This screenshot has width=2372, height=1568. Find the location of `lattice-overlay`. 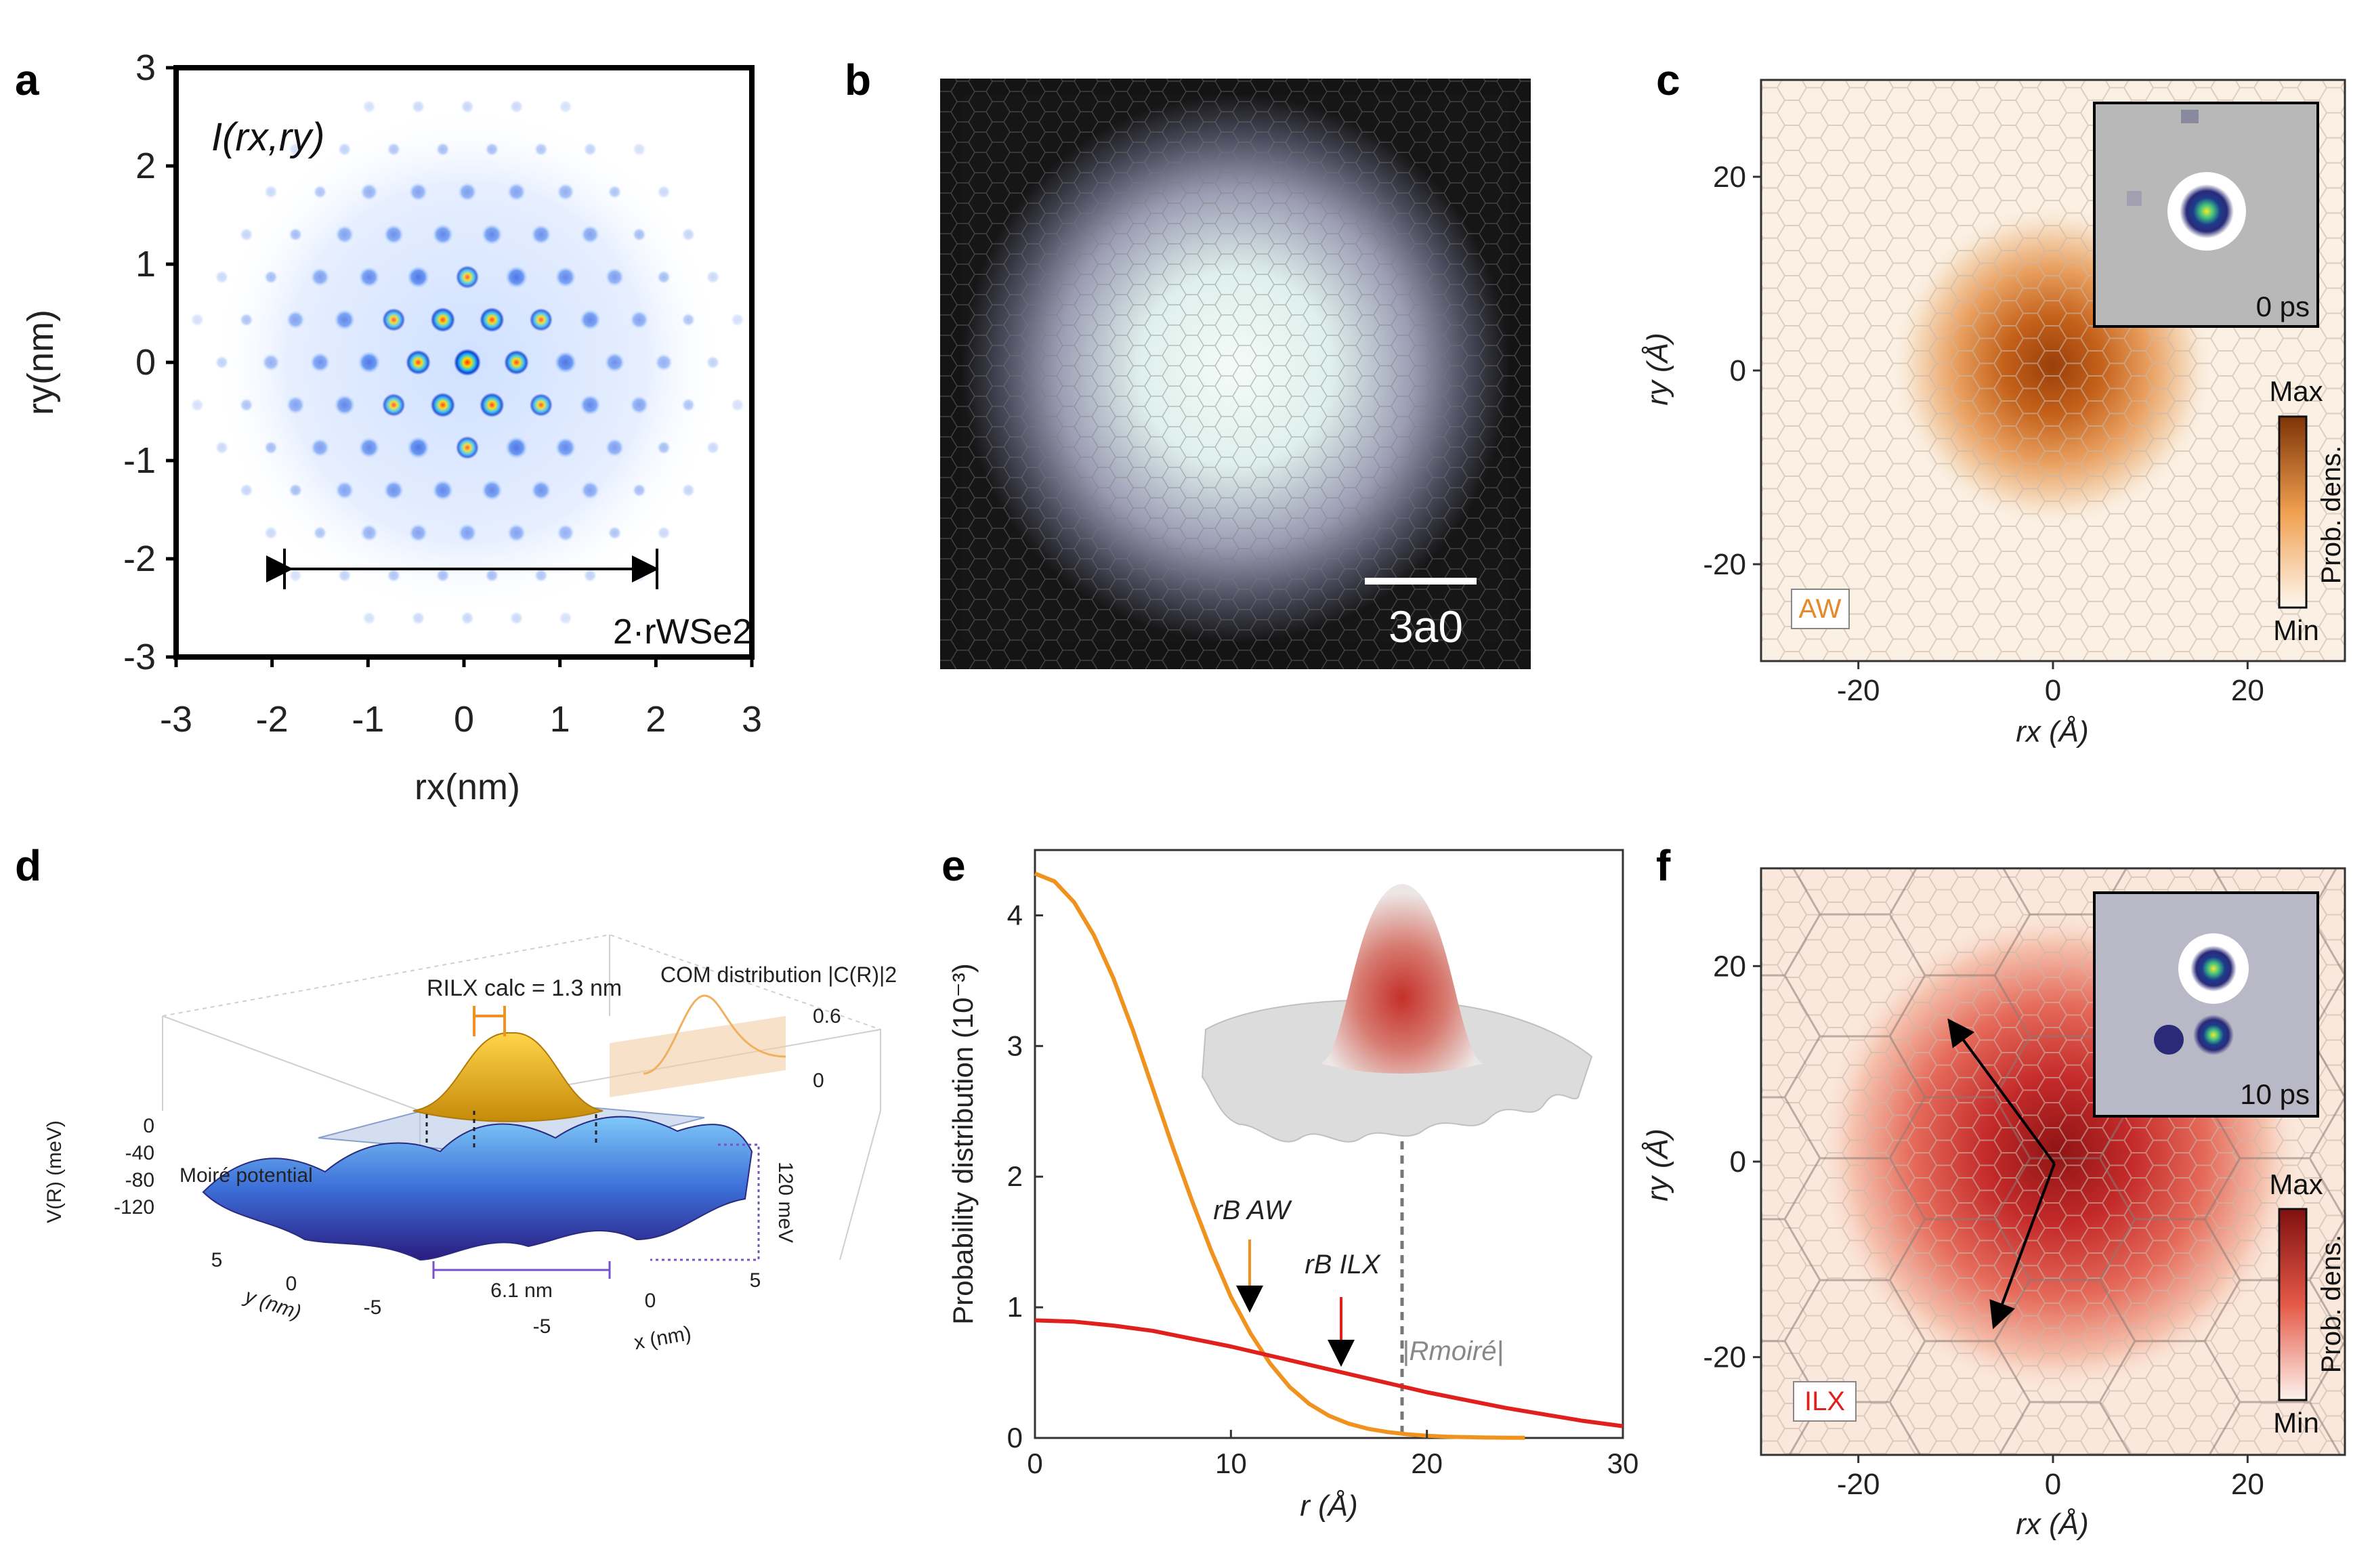

lattice-overlay is located at coordinates (1235, 374).